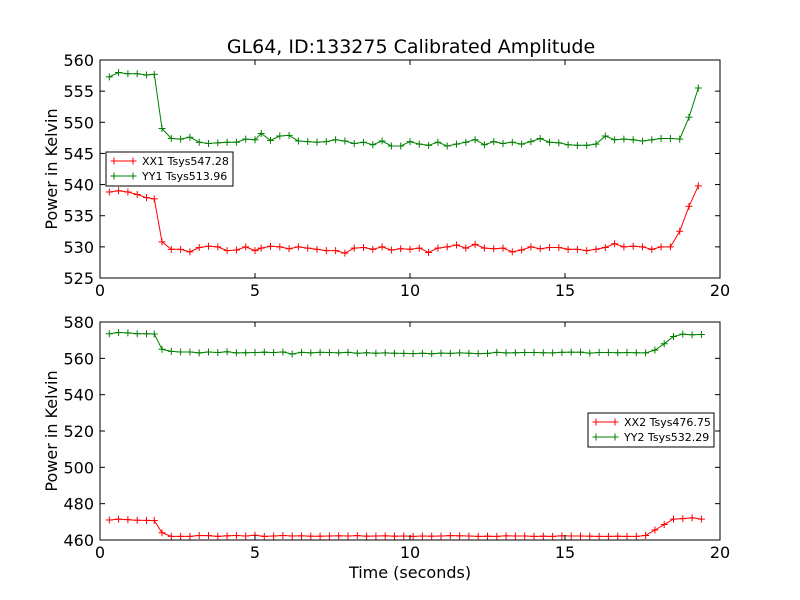 The height and width of the screenshot is (600, 800). I want to click on x-tick-label: 20, so click(720, 290).